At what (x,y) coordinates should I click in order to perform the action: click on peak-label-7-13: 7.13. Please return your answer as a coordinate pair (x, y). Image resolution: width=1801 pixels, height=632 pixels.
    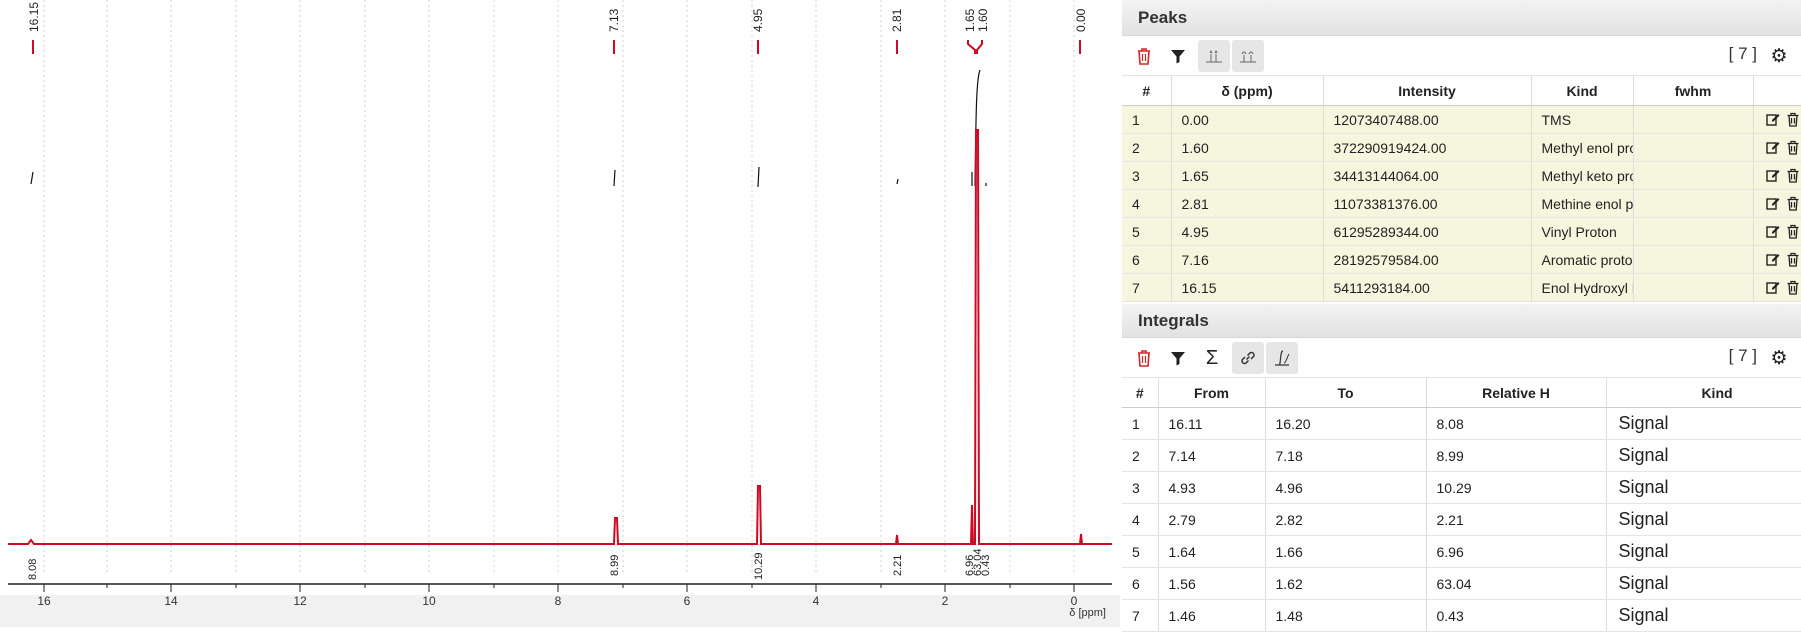
    Looking at the image, I should click on (614, 20).